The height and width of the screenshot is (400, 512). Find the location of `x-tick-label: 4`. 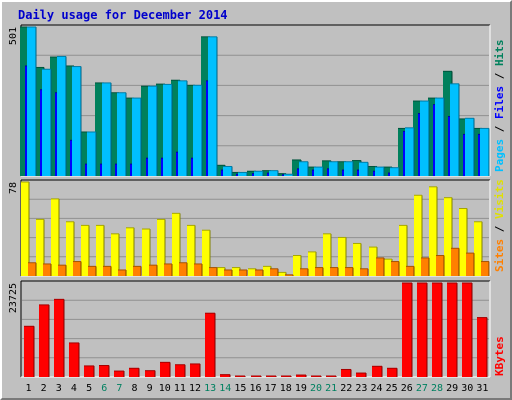

x-tick-label: 4 is located at coordinates (74, 388).